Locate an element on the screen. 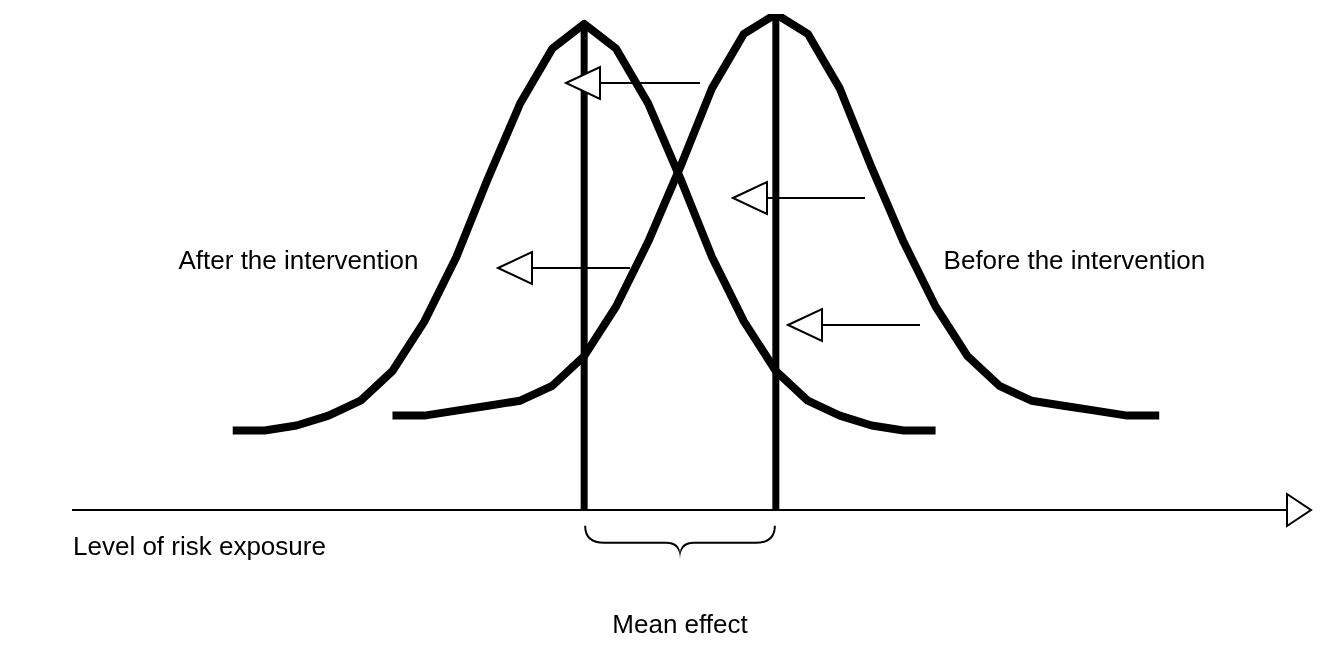  series-label: After the intervention is located at coordinates (298, 260).